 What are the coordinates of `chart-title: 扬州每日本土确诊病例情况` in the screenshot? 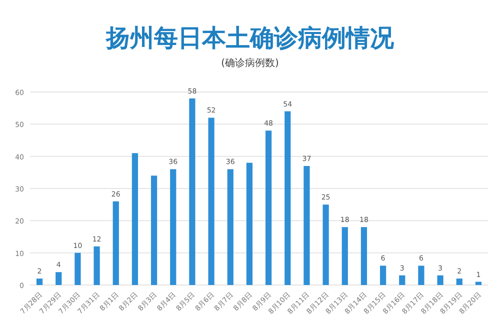 It's located at (250, 38).